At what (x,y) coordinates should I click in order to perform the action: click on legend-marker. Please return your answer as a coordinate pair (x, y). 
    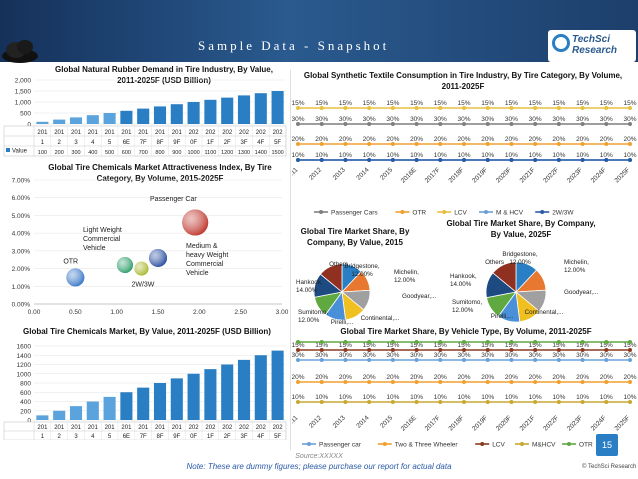
    Looking at the image, I should click on (542, 212).